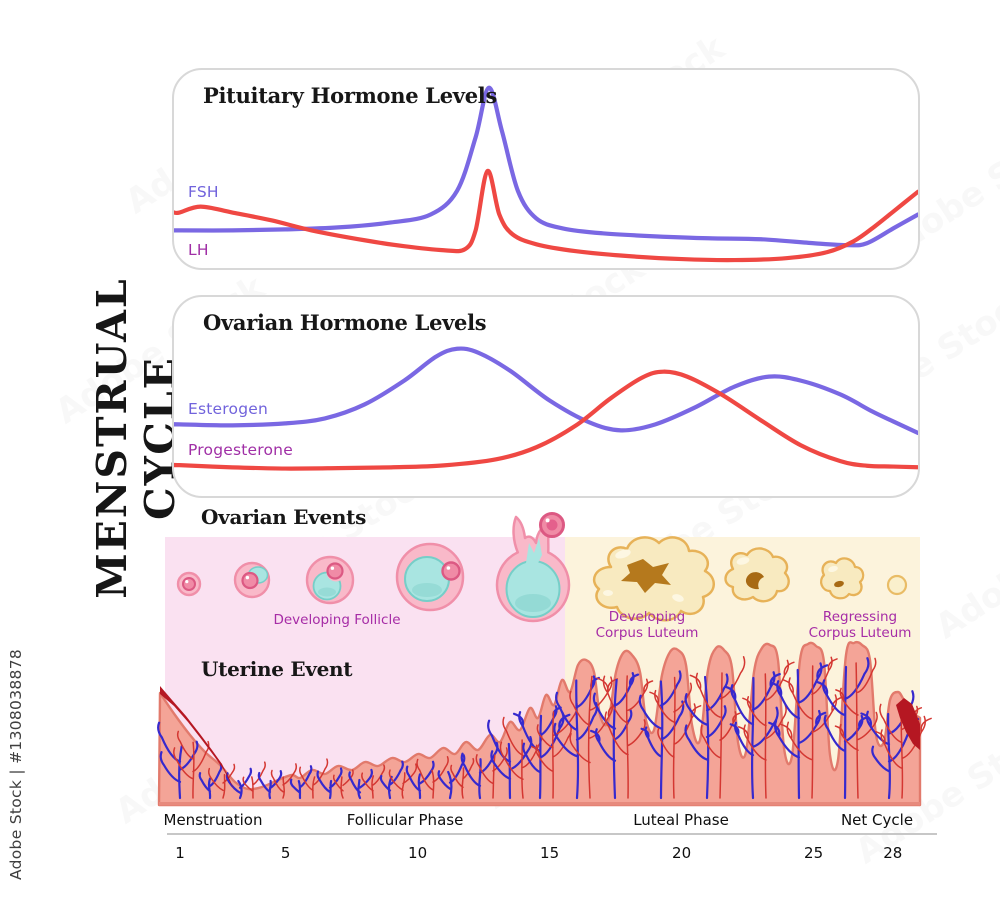  What do you see at coordinates (330, 580) in the screenshot?
I see `secondary-follicle-icon` at bounding box center [330, 580].